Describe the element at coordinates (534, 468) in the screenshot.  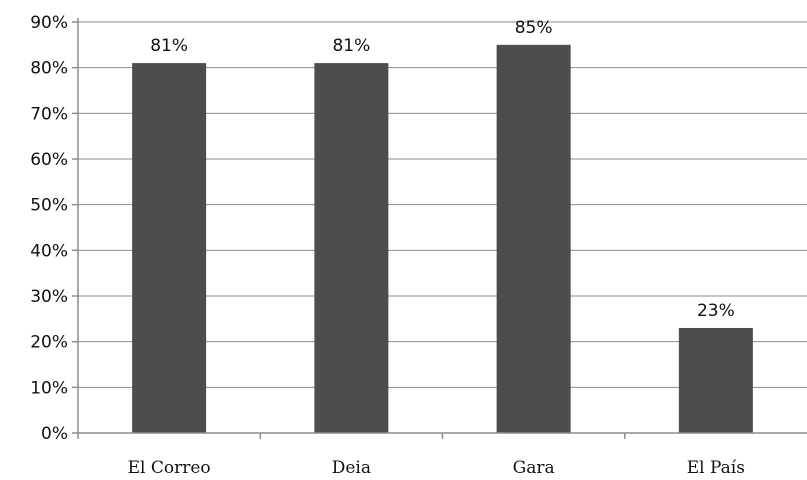
I see `x-tick-label: Gara` at that location.